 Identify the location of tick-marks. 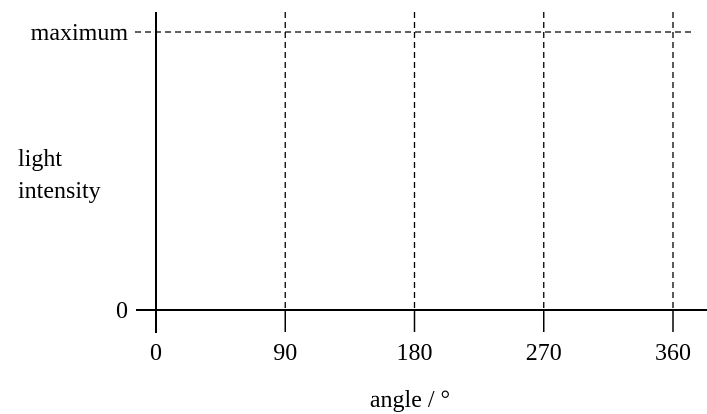
(414, 321).